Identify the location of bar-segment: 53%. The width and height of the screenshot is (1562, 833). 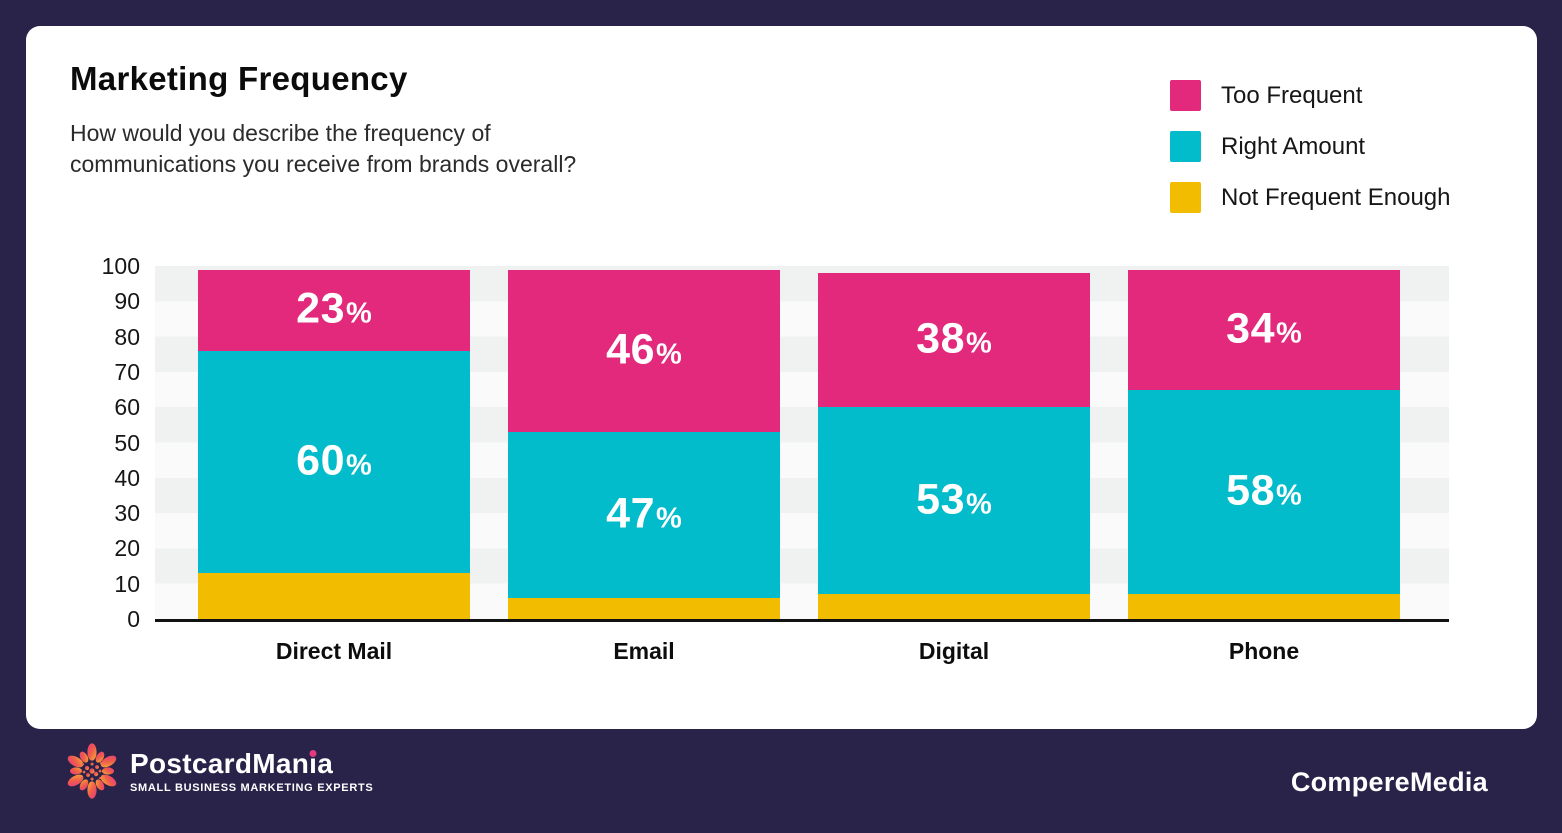
(954, 501).